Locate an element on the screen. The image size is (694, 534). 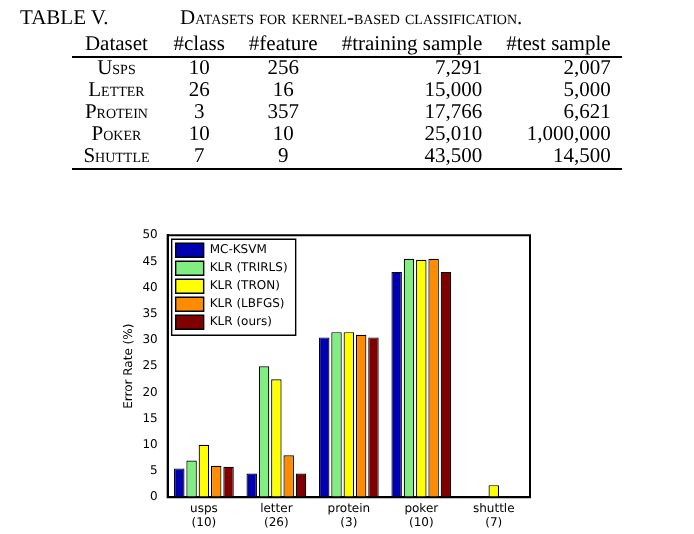
category-label: #test sample is located at coordinates (558, 45).